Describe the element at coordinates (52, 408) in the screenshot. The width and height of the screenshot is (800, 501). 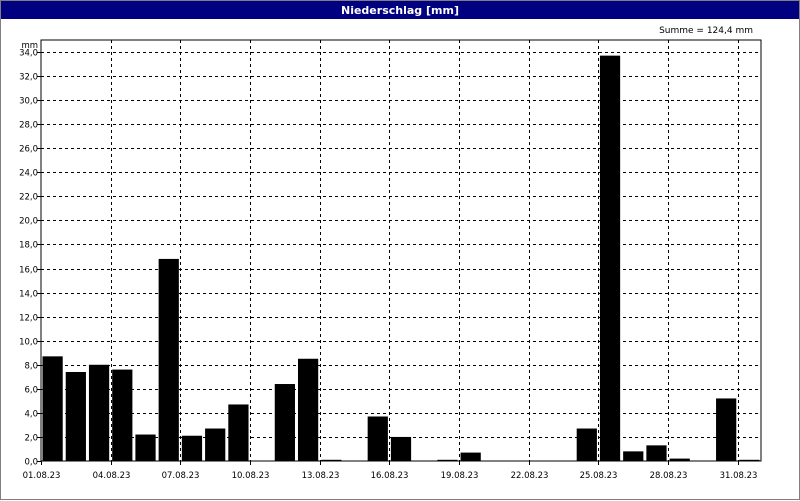
I see `bar-01.08.23` at that location.